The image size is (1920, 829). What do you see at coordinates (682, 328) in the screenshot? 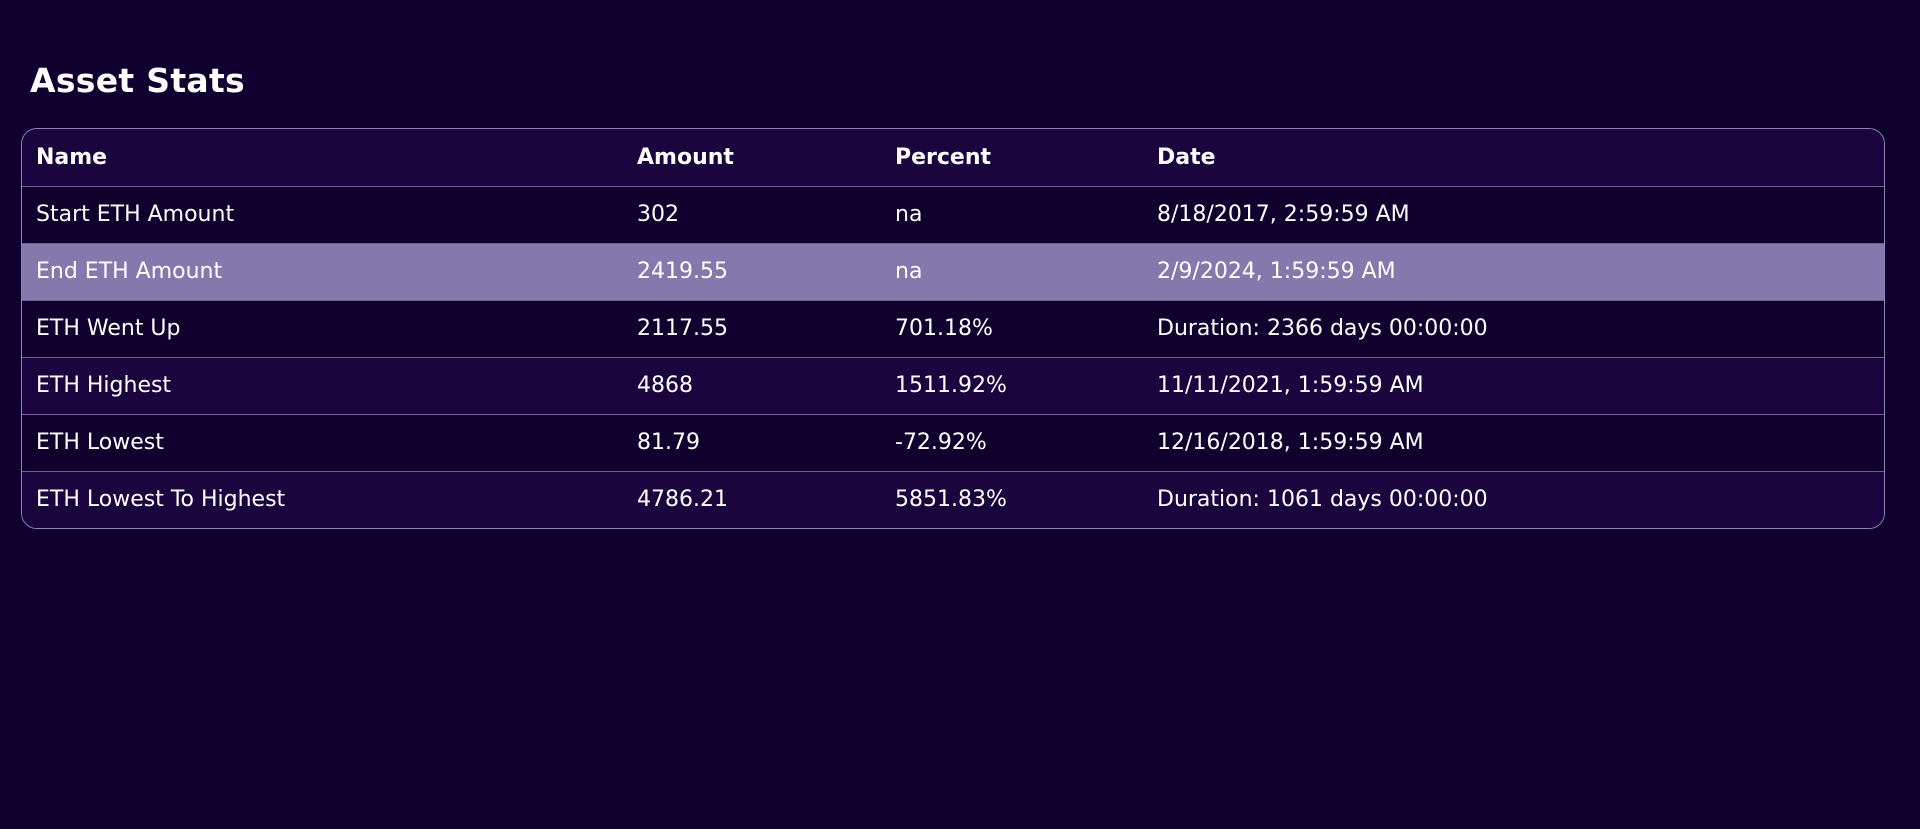
I see `cell-amount: 2117.55` at bounding box center [682, 328].